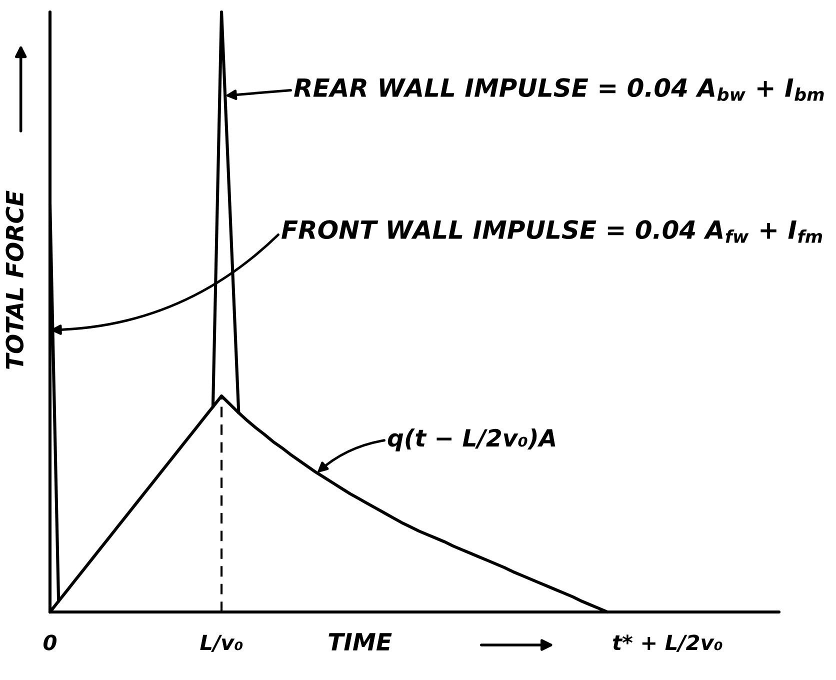  What do you see at coordinates (221, 643) in the screenshot?
I see `x-tick-label: L/v₀` at bounding box center [221, 643].